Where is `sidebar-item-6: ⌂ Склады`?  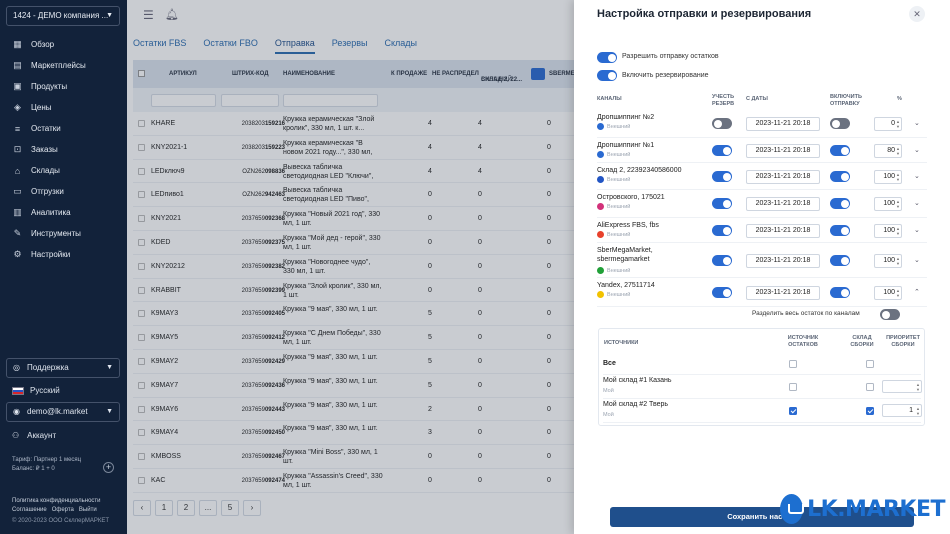
sidebar-item-6: ⌂ Склады is located at coordinates (63, 170).